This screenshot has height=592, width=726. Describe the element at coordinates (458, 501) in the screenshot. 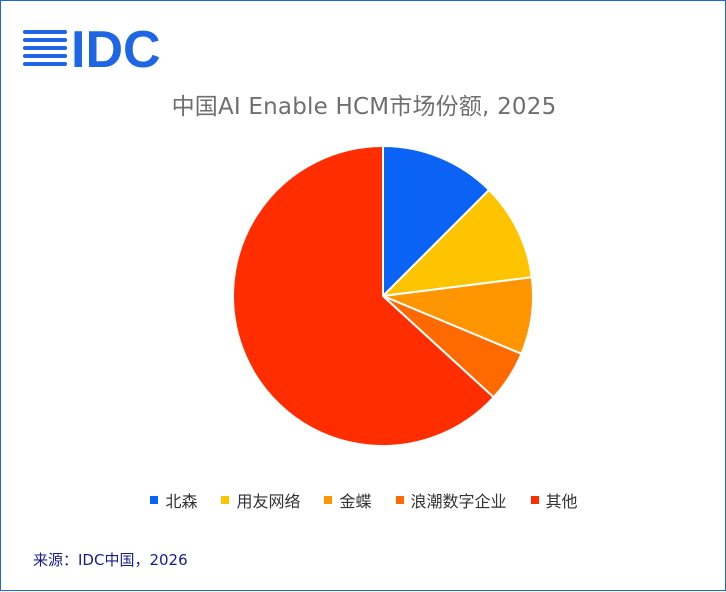

I see `legend-label: 浪潮数字企业` at that location.